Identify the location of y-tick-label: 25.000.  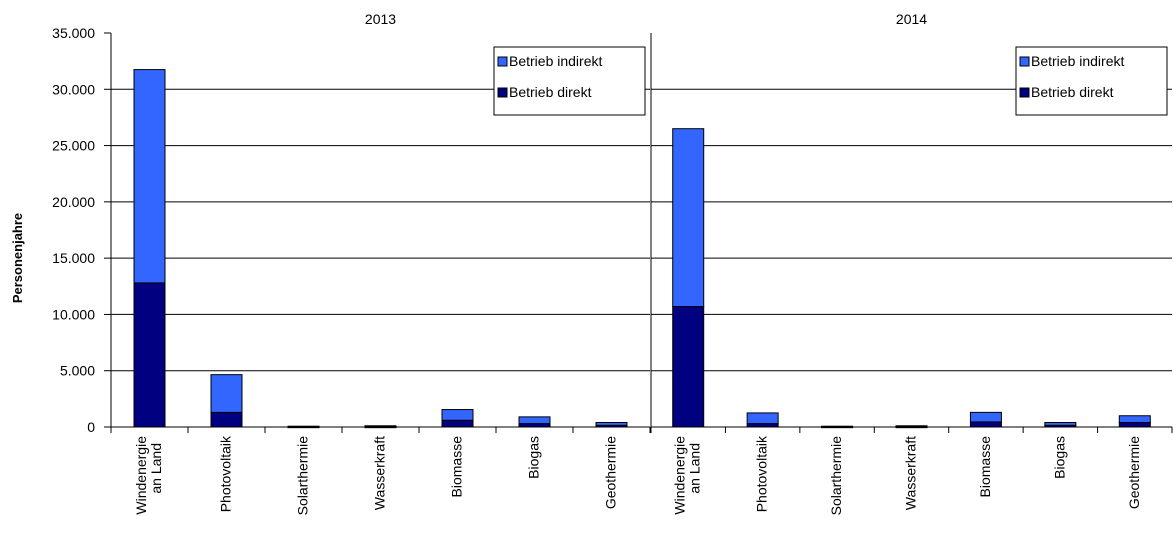
(73, 146).